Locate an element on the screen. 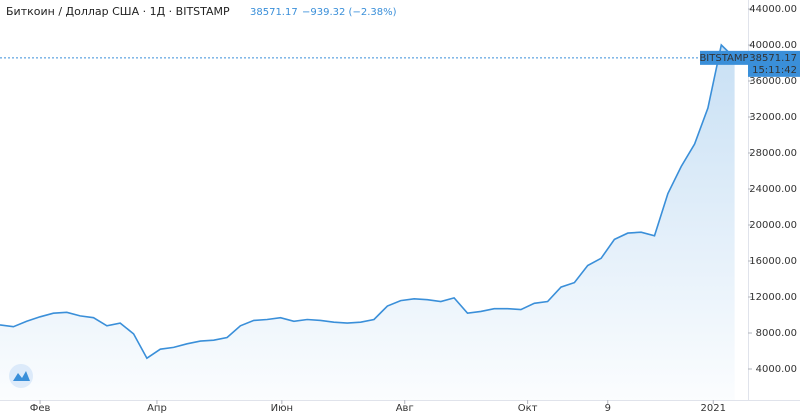 The width and height of the screenshot is (800, 416). price-tag: 38571.17 is located at coordinates (773, 58).